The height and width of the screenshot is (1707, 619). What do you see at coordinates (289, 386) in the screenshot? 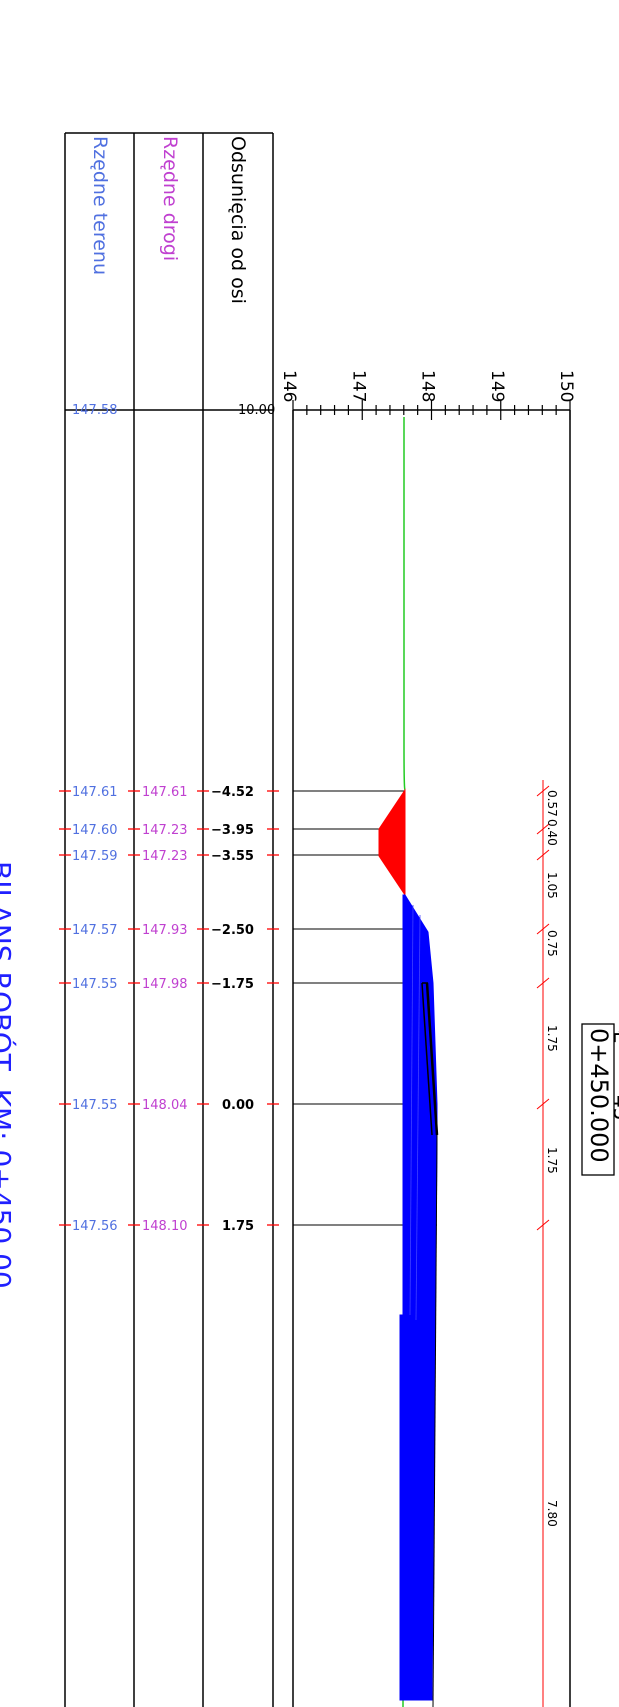
I see `scale-tick-label: 146` at bounding box center [289, 386].